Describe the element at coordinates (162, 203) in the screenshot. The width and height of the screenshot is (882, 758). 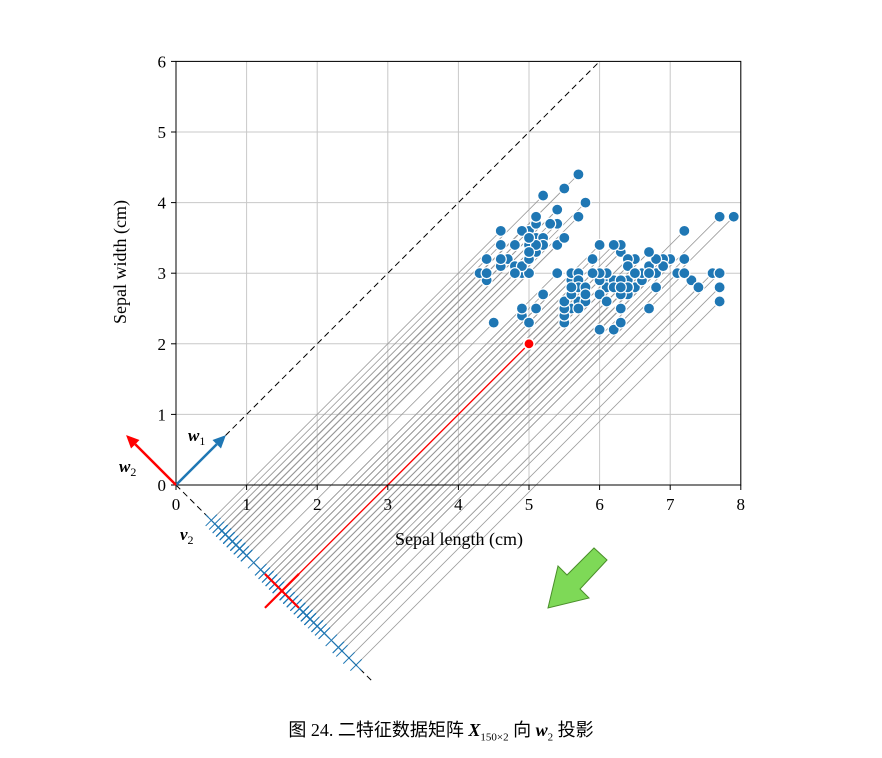
I see `y-tick-label: 4` at that location.